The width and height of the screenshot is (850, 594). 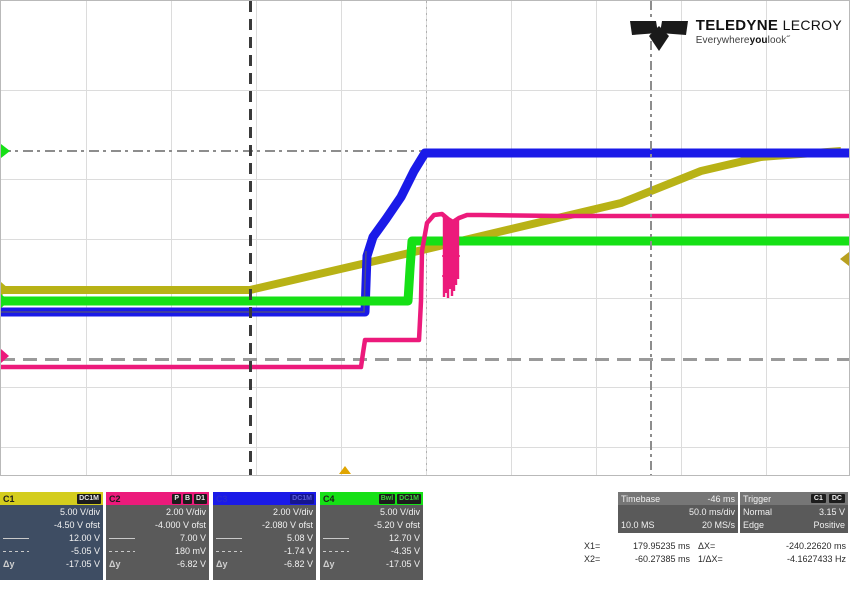 What do you see at coordinates (711, 512) in the screenshot?
I see `timebase-time-div: 50.0 ms/div` at bounding box center [711, 512].